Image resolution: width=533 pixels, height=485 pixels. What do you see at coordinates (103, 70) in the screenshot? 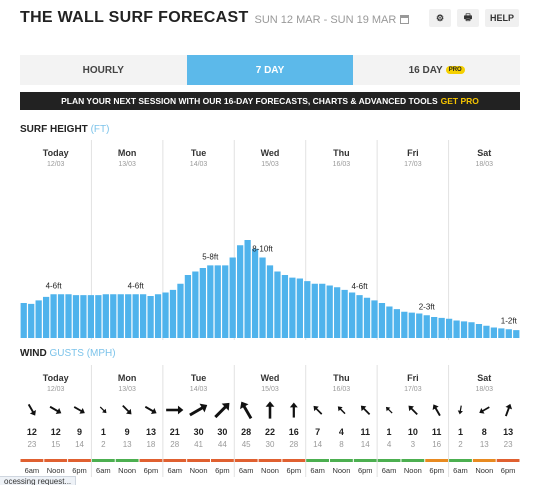
I see `tab-hourly: HOURLY` at bounding box center [103, 70].